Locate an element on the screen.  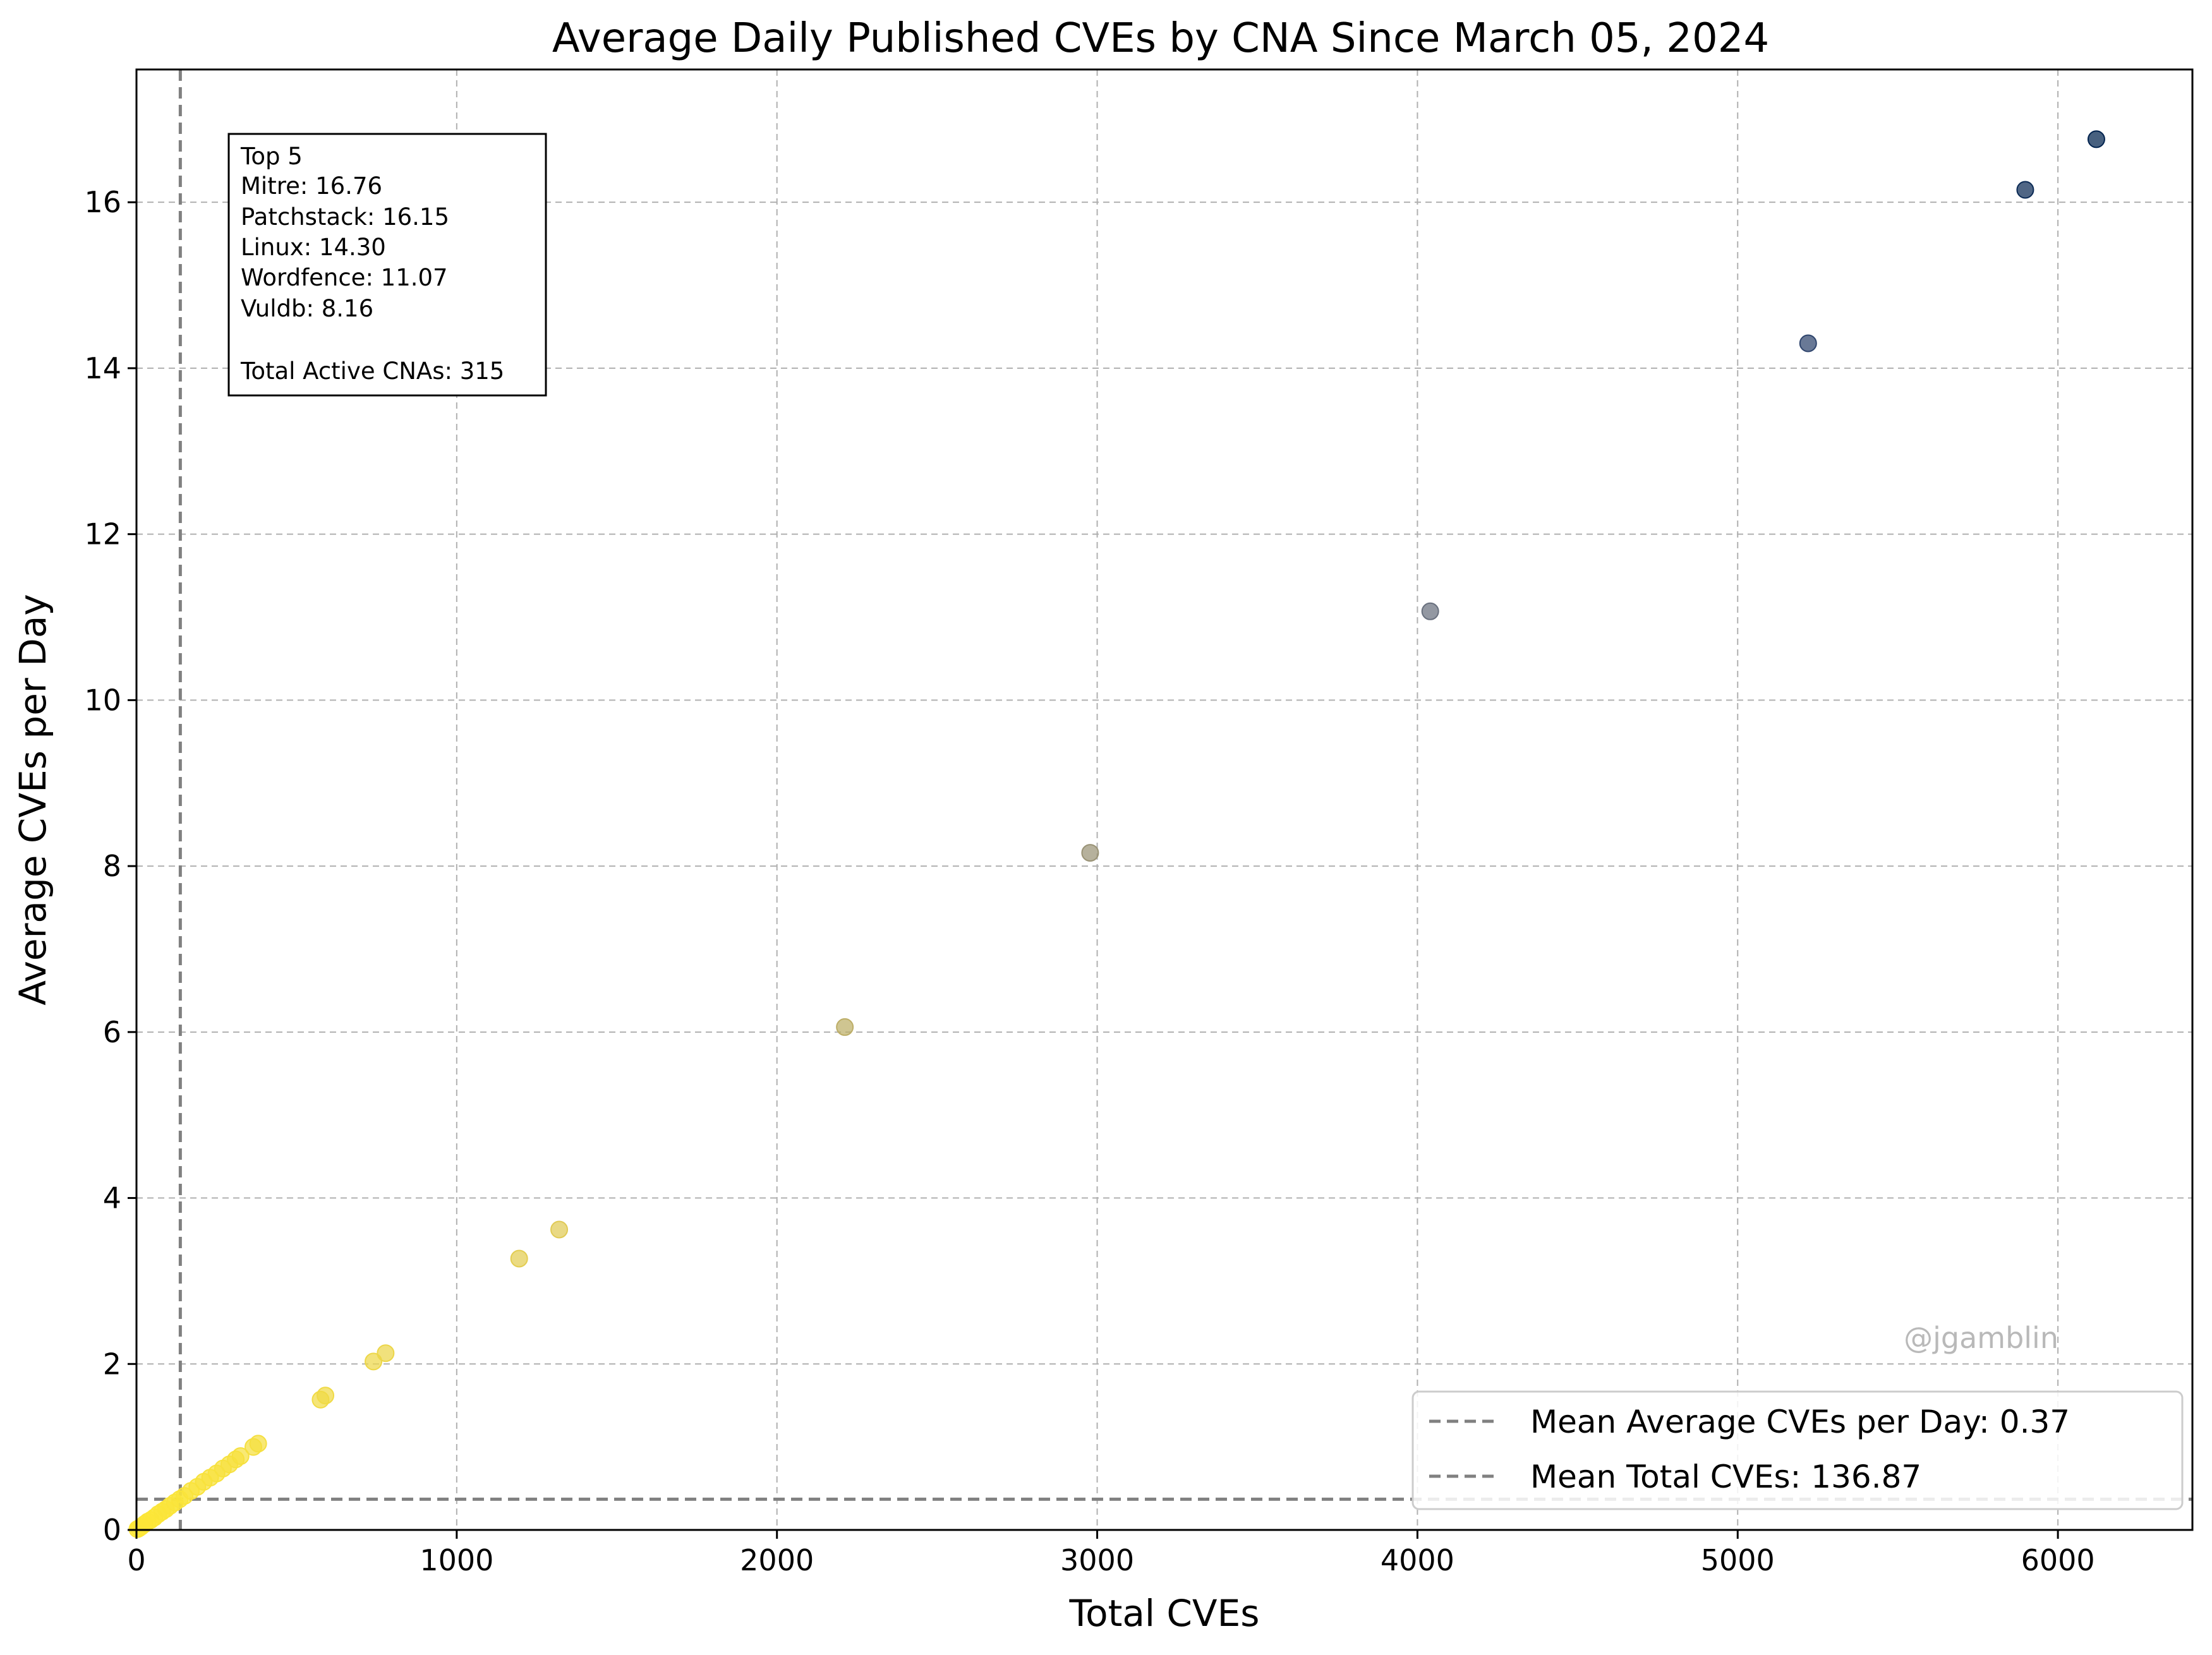
x-tick-label: 6000 is located at coordinates (2058, 1560).